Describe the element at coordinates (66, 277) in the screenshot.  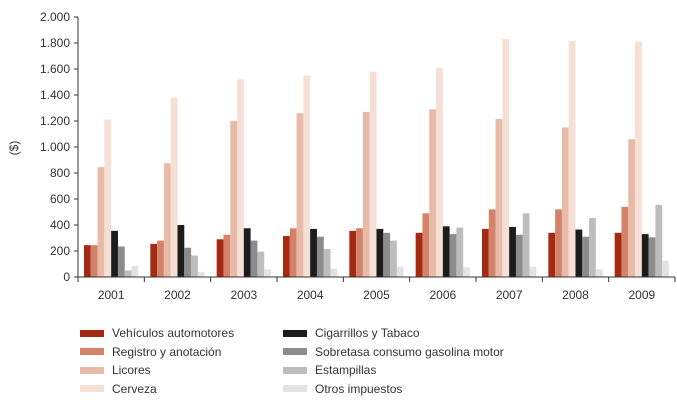
I see `y-tick-label: 0` at that location.